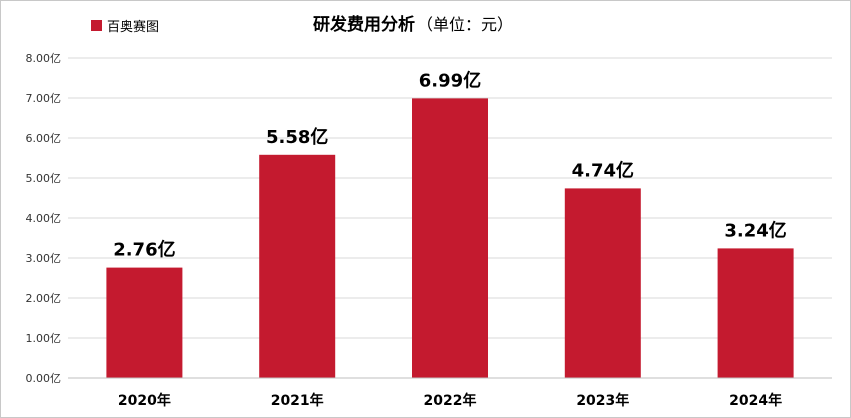 This screenshot has height=418, width=851. Describe the element at coordinates (44, 98) in the screenshot. I see `y-tick-label: 7.00亿` at that location.